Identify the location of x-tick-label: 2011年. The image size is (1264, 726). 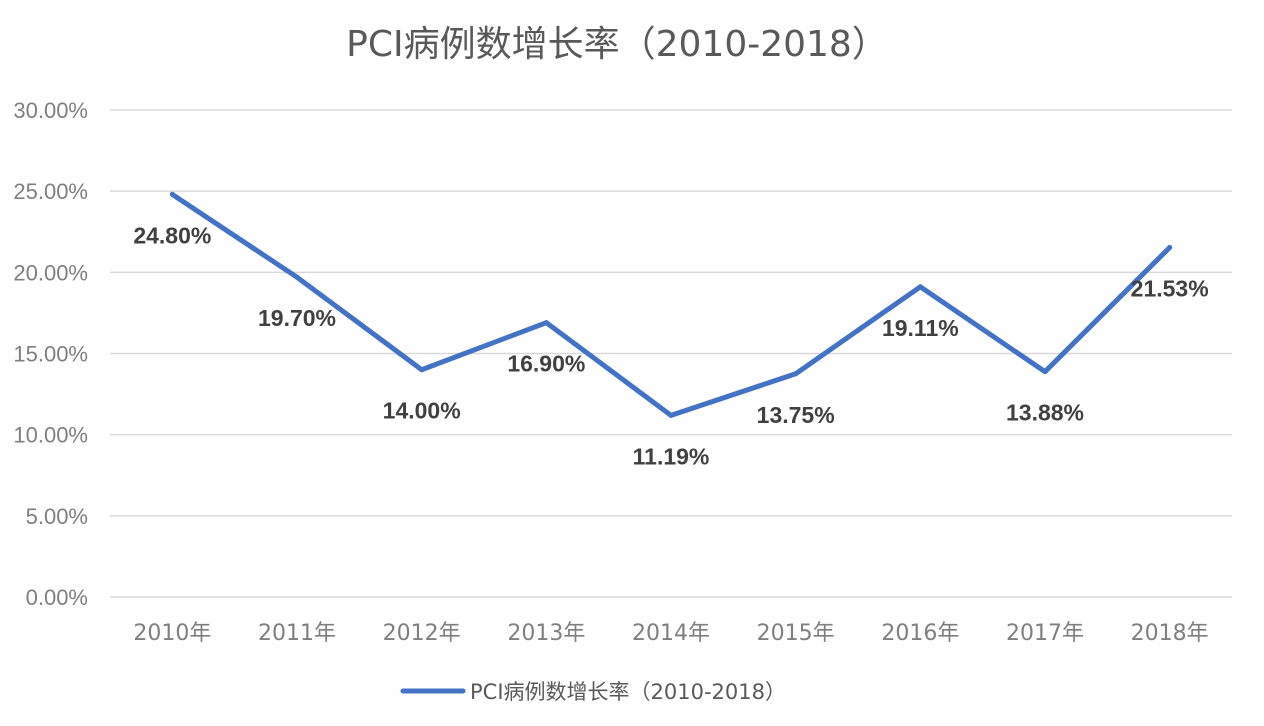
(297, 633).